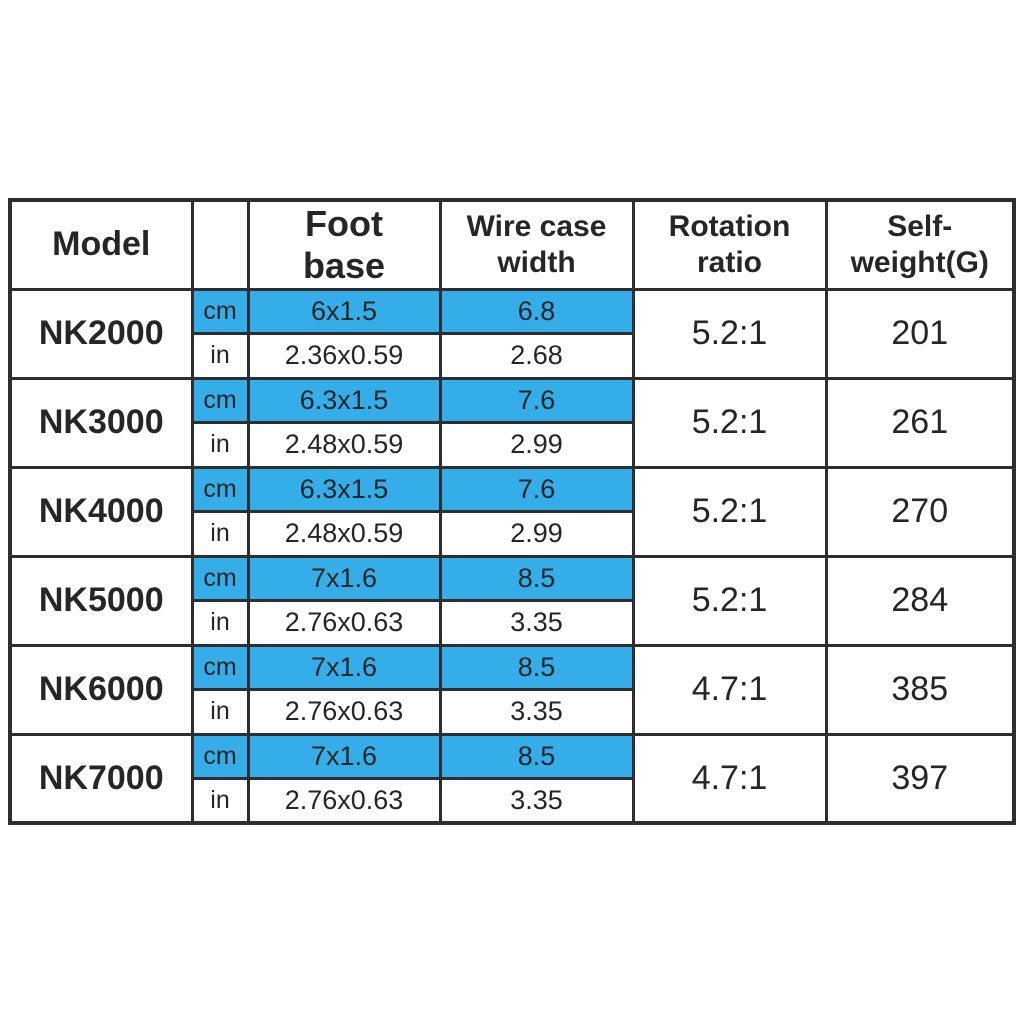 The height and width of the screenshot is (1020, 1020). What do you see at coordinates (101, 689) in the screenshot?
I see `model-cell: NK6000` at bounding box center [101, 689].